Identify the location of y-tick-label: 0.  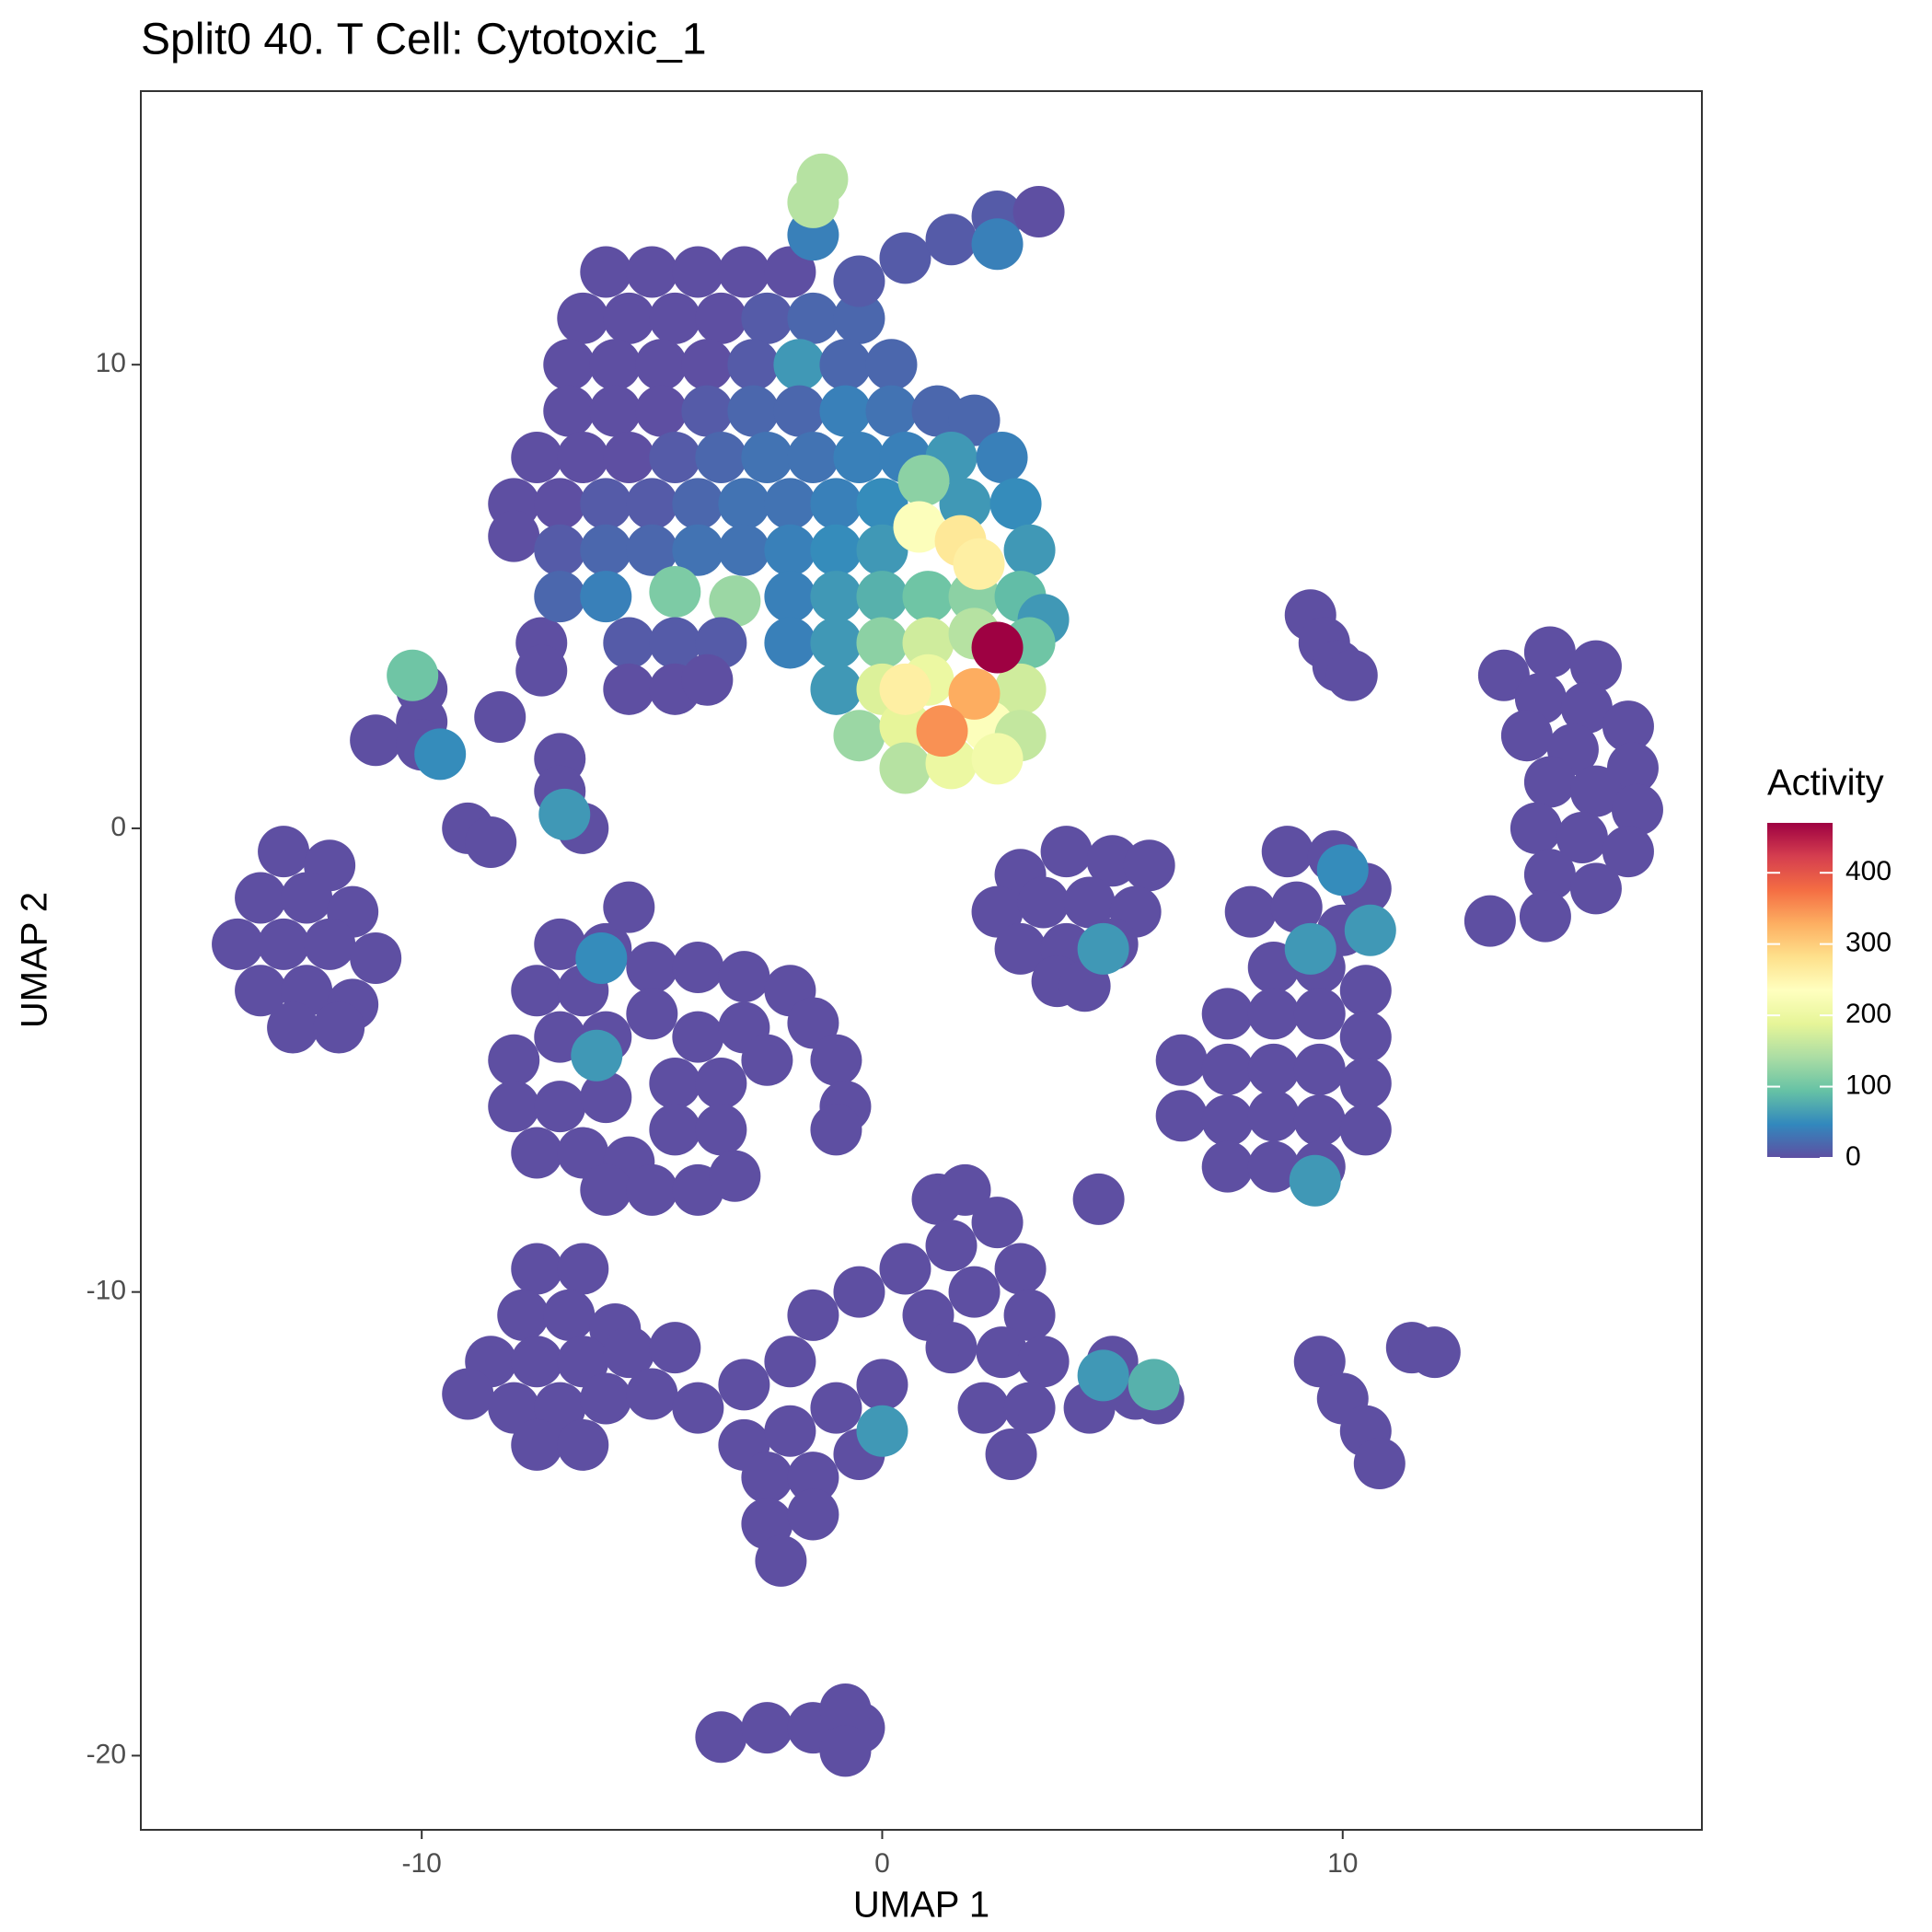
(118, 827).